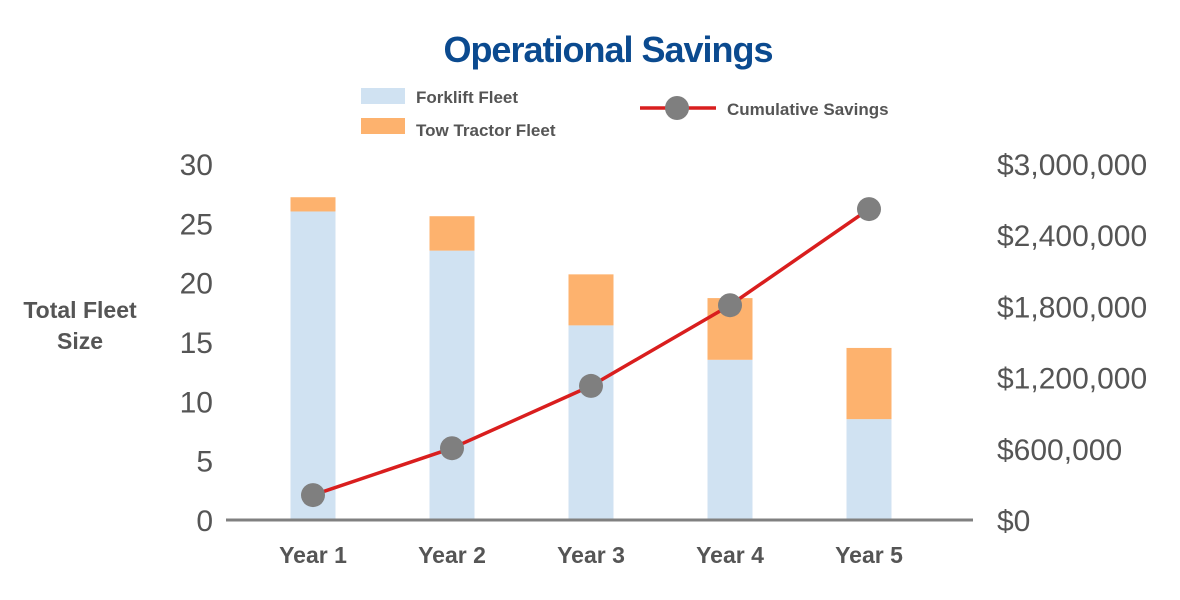  Describe the element at coordinates (80, 341) in the screenshot. I see `y-axis-label-line-2: Size` at that location.